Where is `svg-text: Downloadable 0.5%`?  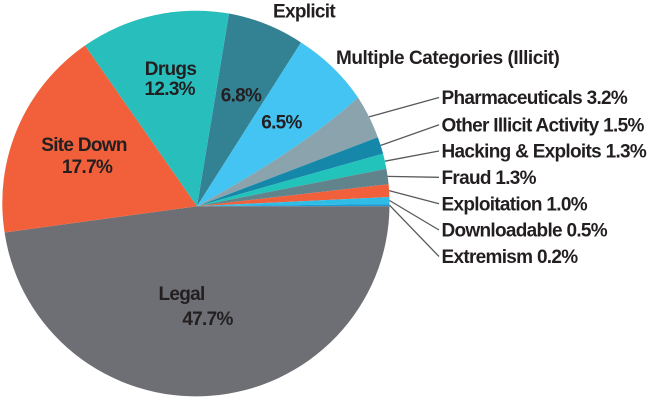 svg-text: Downloadable 0.5% is located at coordinates (525, 231).